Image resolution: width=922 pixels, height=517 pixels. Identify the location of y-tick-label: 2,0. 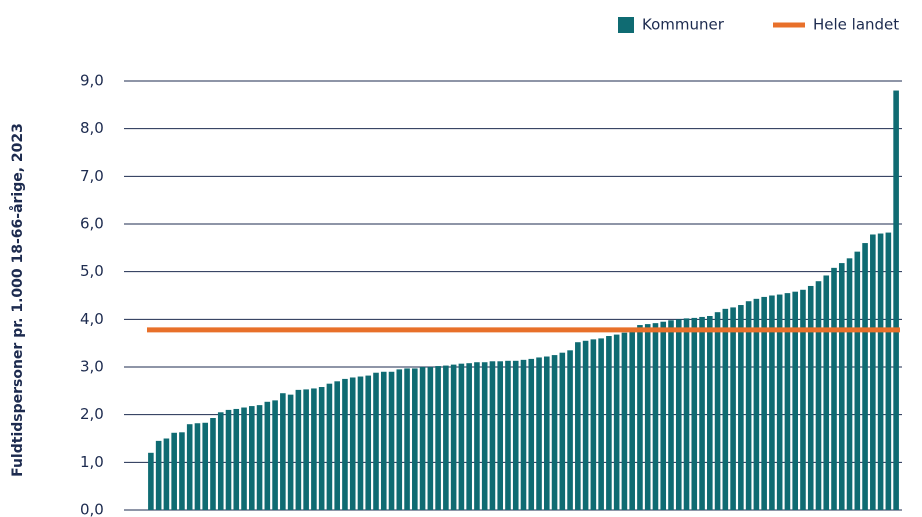
(92, 414).